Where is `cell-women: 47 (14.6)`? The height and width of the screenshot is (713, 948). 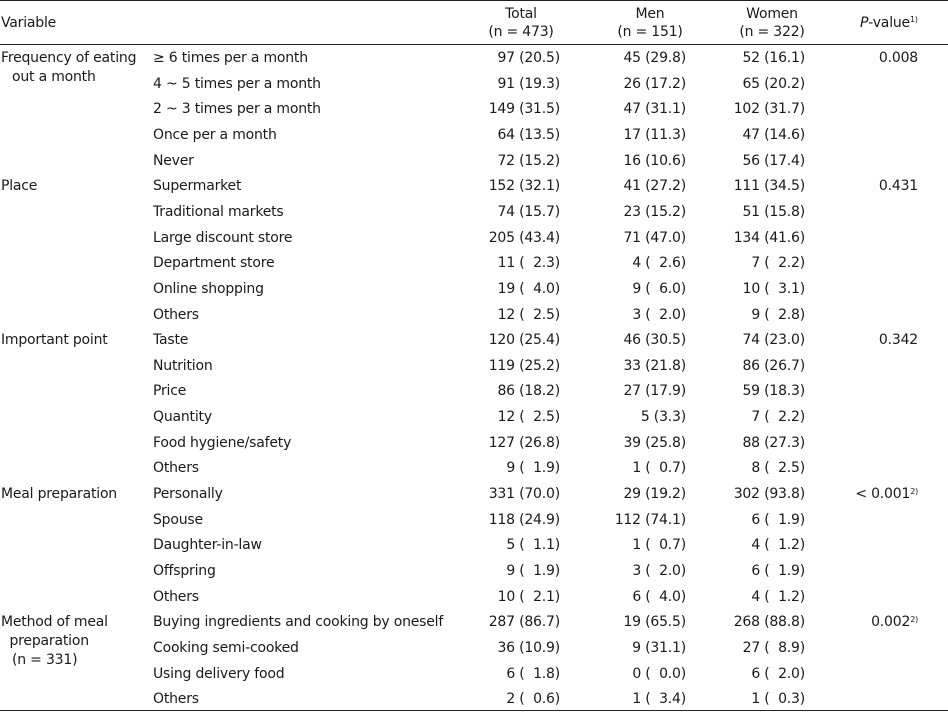 cell-women: 47 (14.6) is located at coordinates (773, 134).